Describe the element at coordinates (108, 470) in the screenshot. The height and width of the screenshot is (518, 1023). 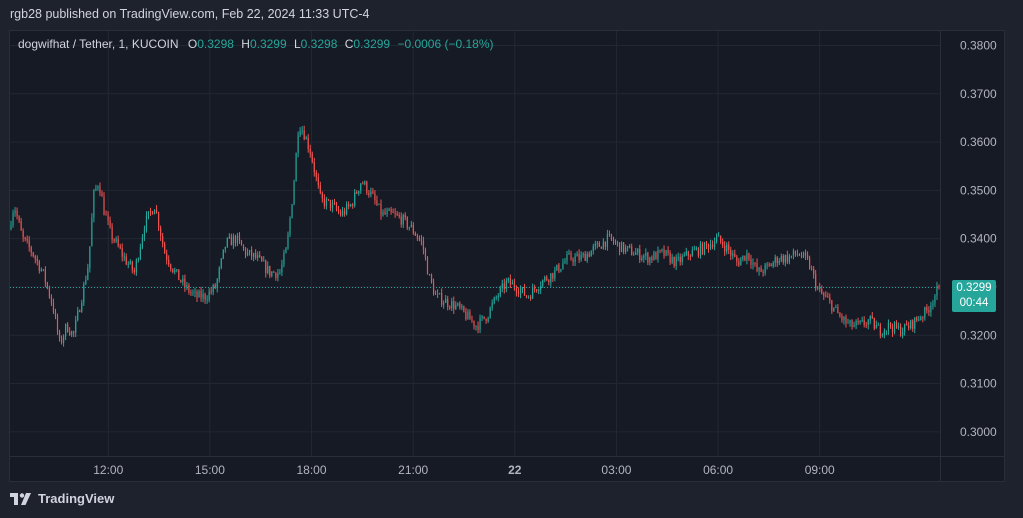
I see `x-tick-label: 12:00` at that location.